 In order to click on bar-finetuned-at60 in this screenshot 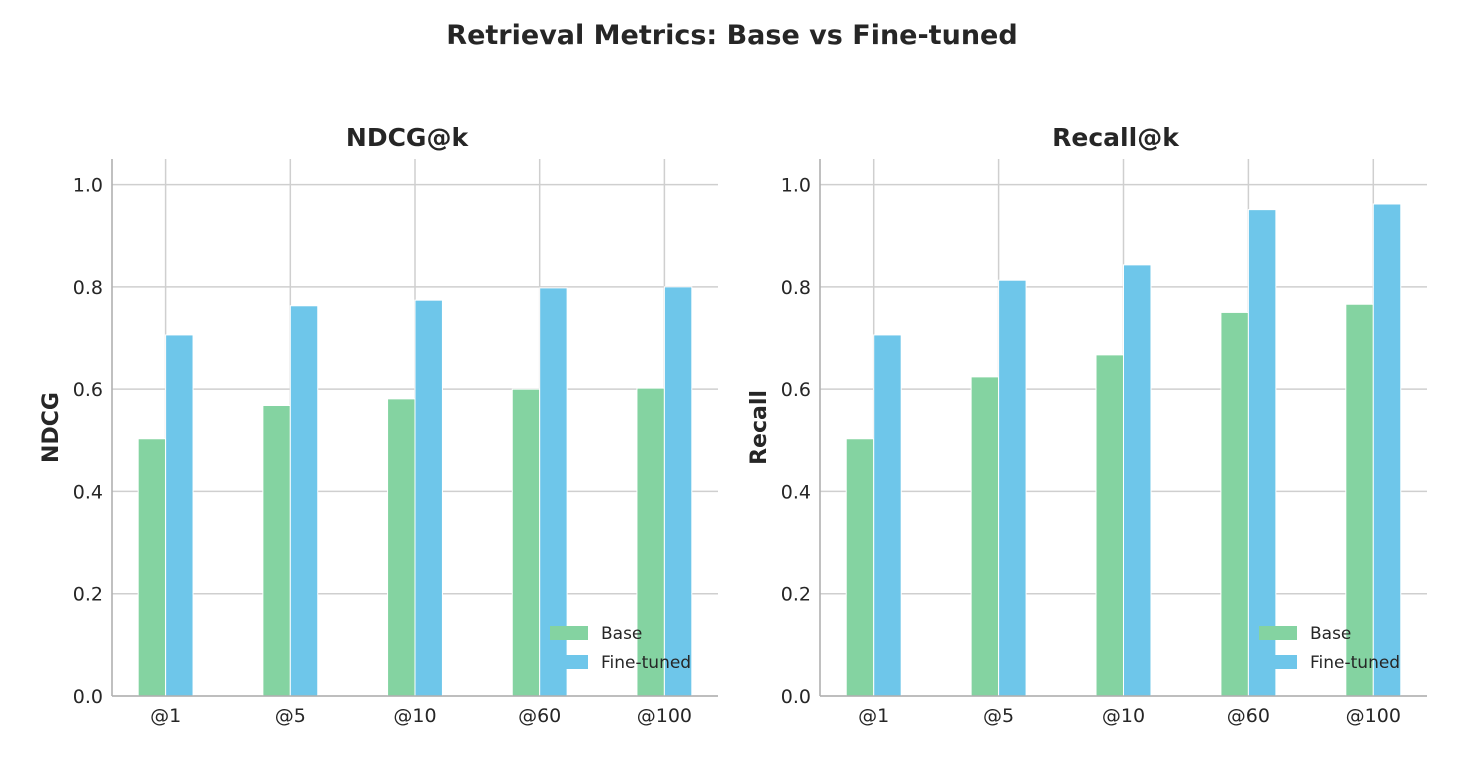, I will do `click(1262, 453)`.